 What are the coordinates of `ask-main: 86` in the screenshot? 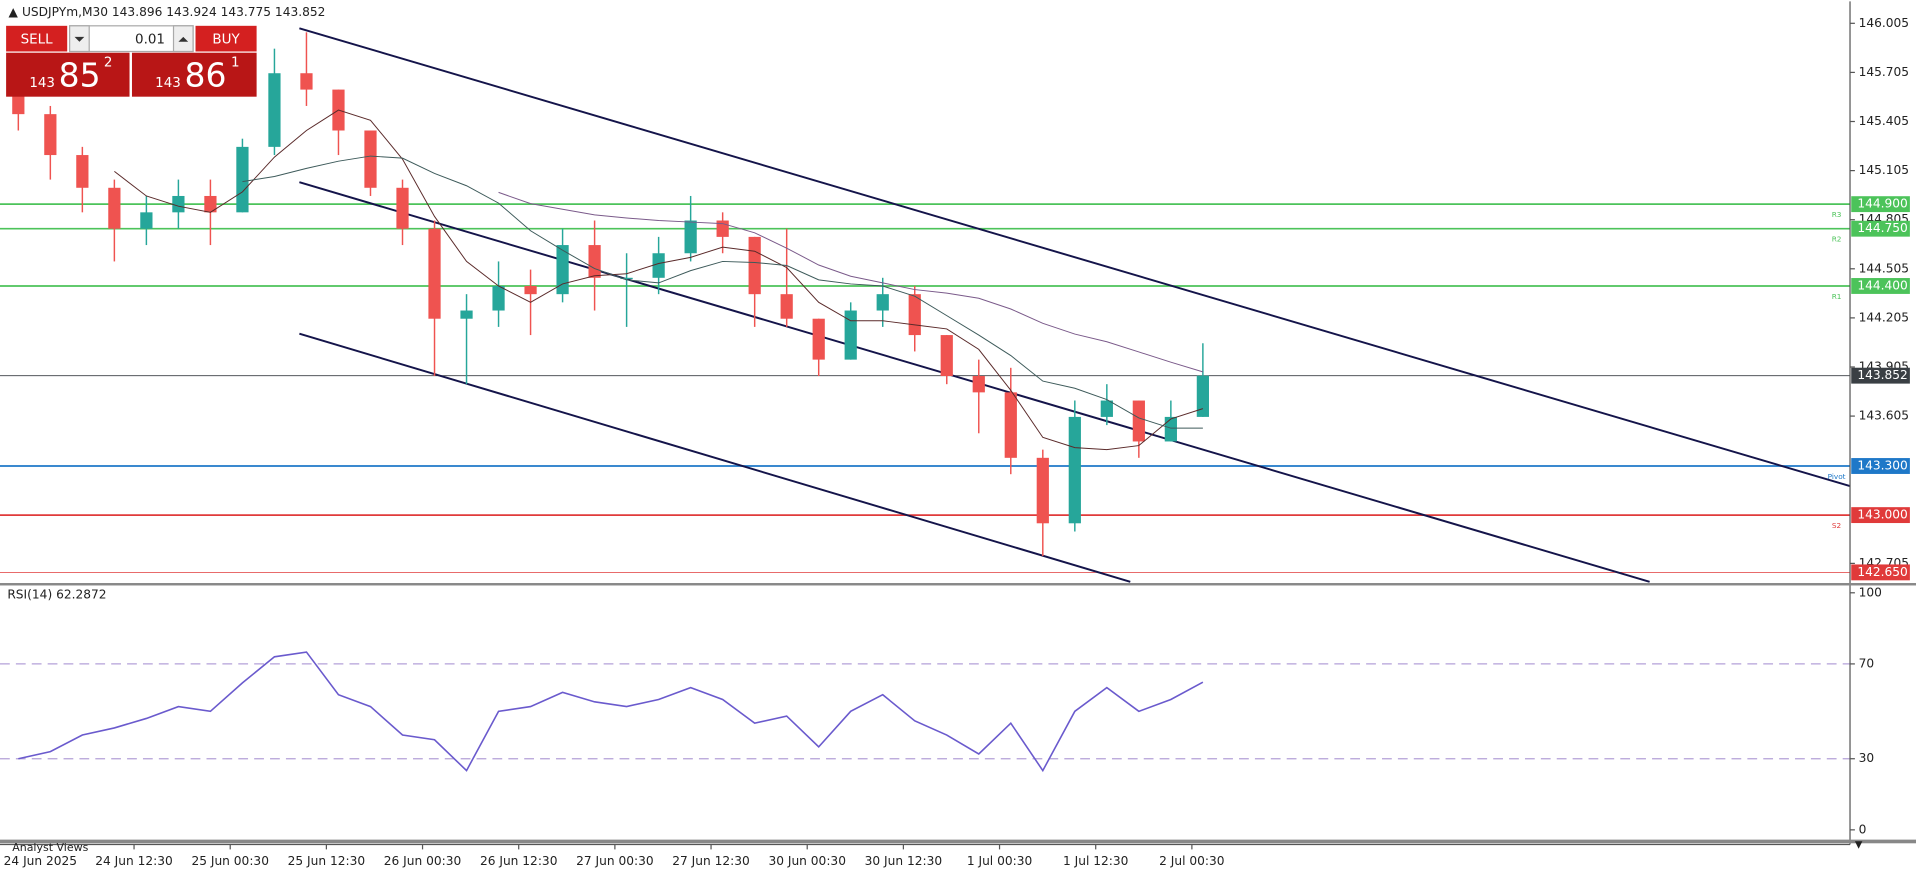 It's located at (206, 75).